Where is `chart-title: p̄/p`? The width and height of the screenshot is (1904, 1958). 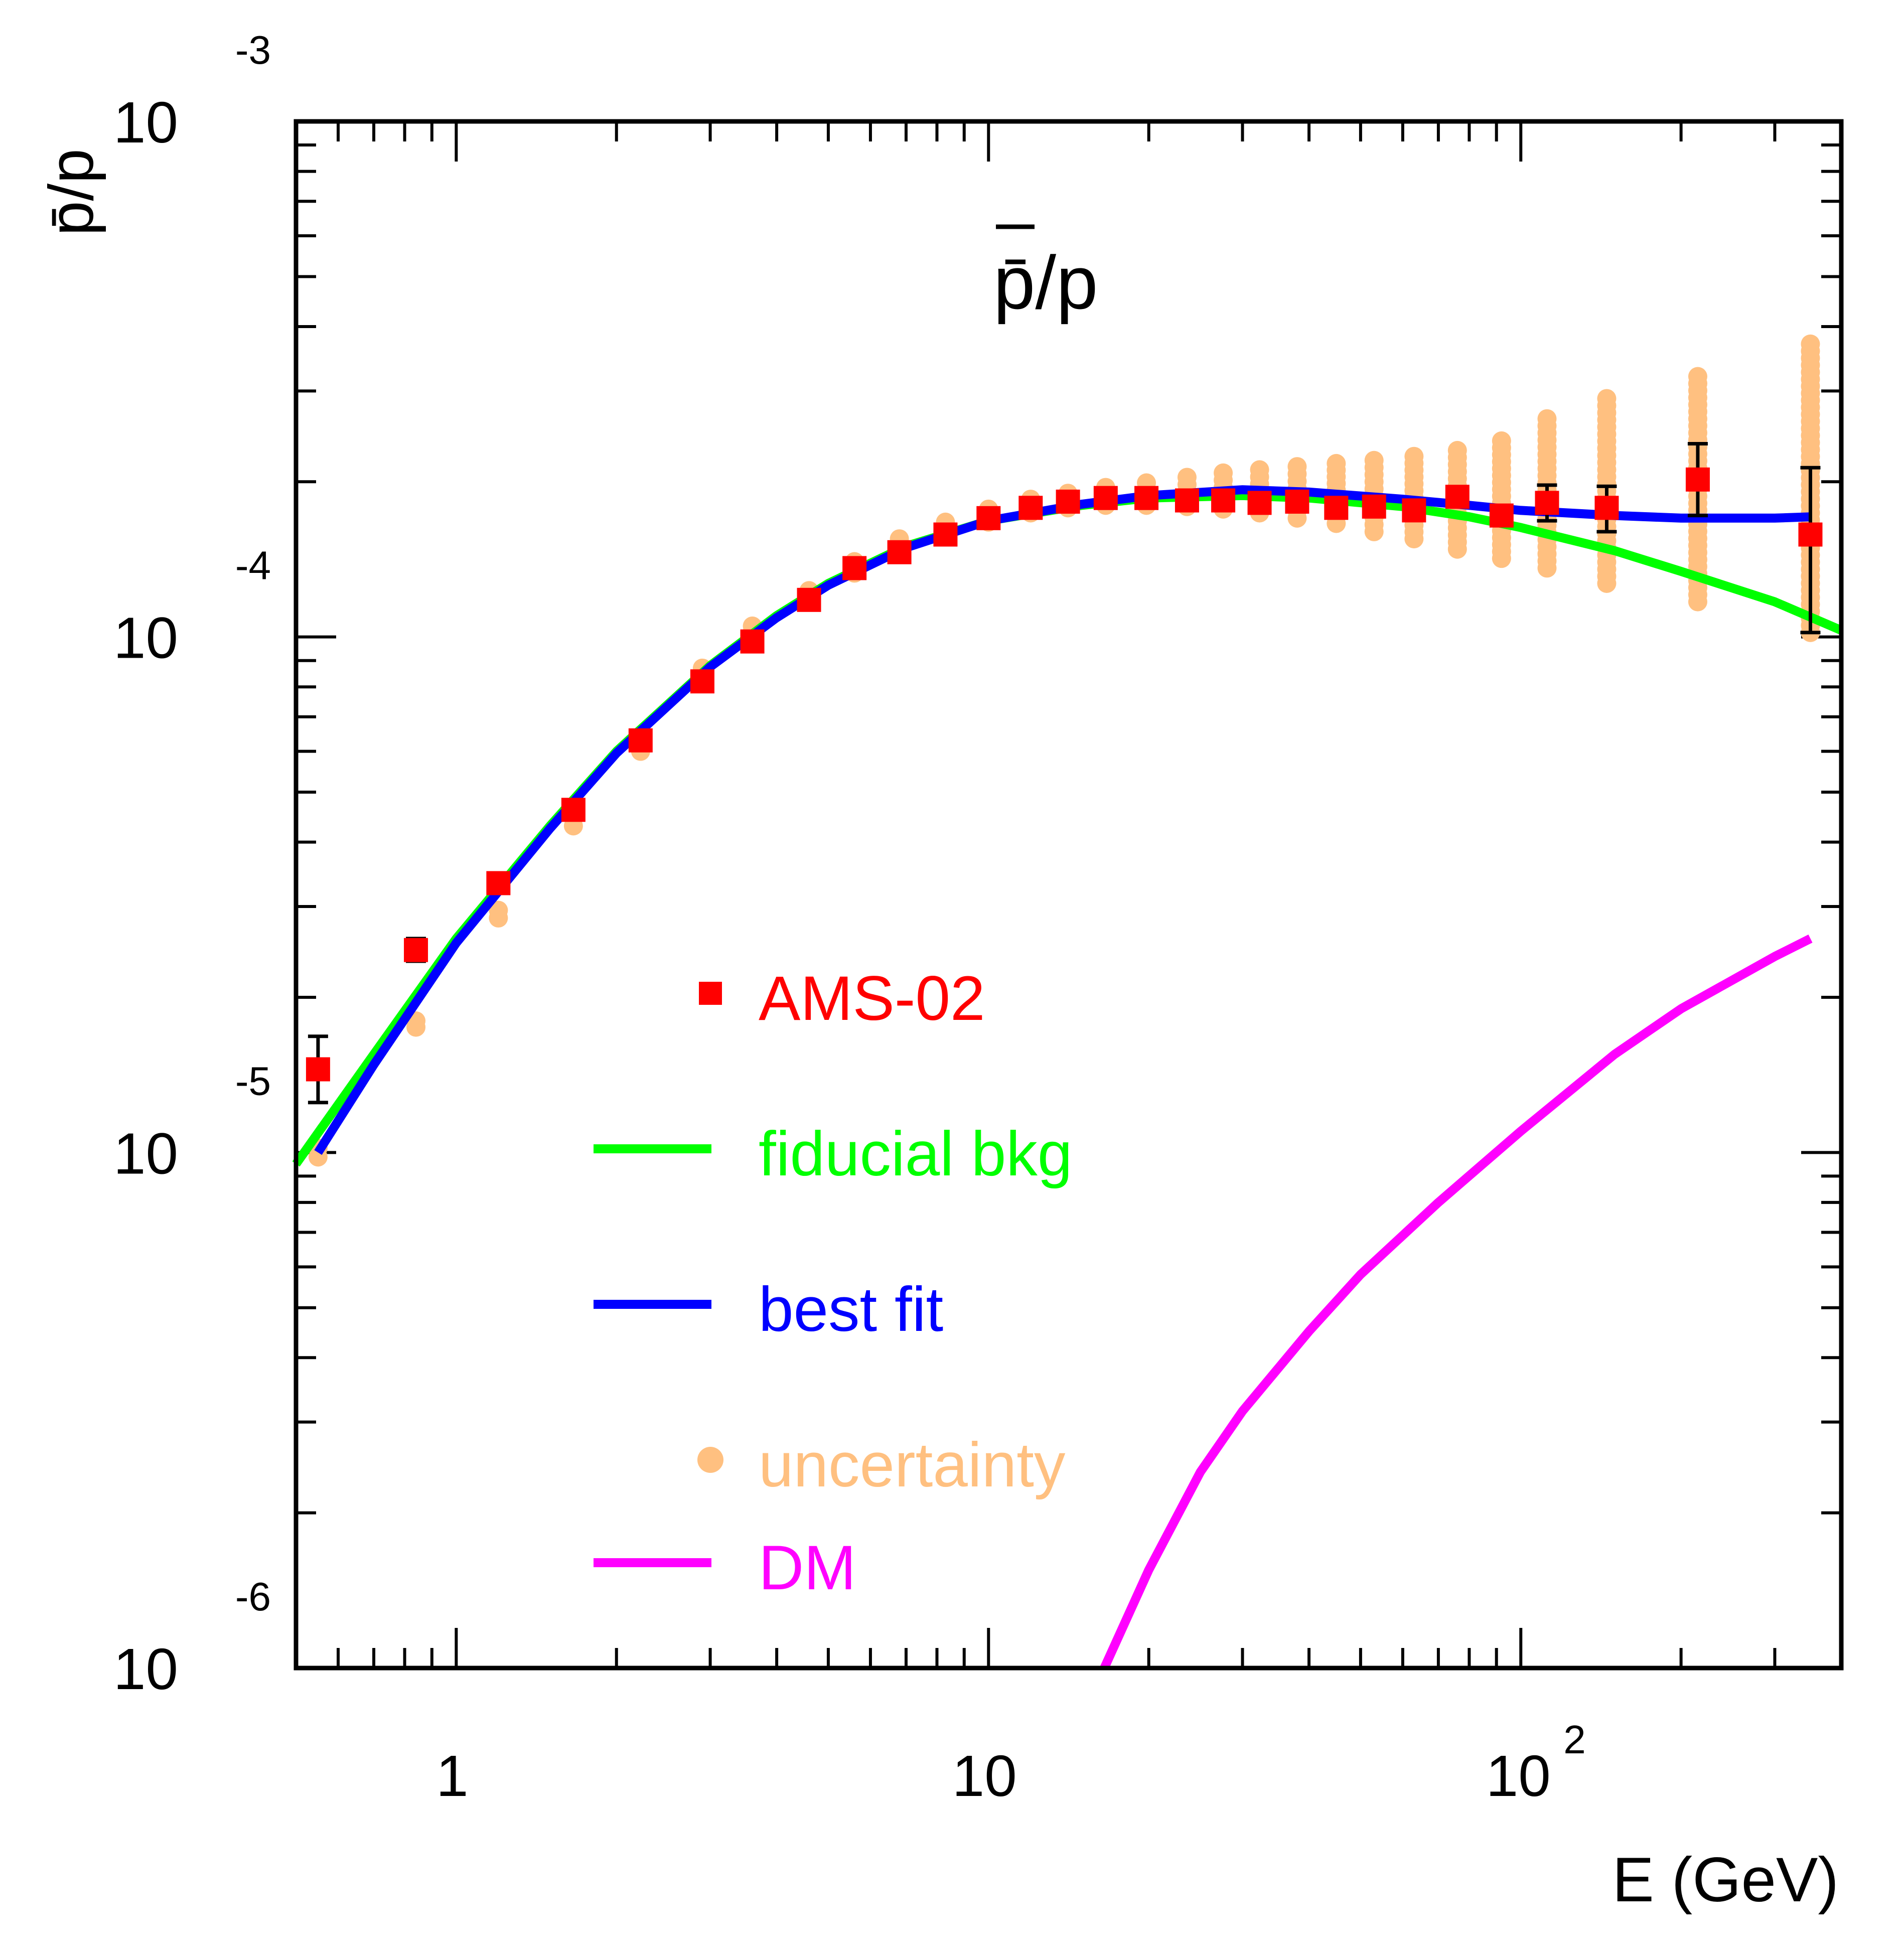
chart-title: p̄/p is located at coordinates (1045, 274).